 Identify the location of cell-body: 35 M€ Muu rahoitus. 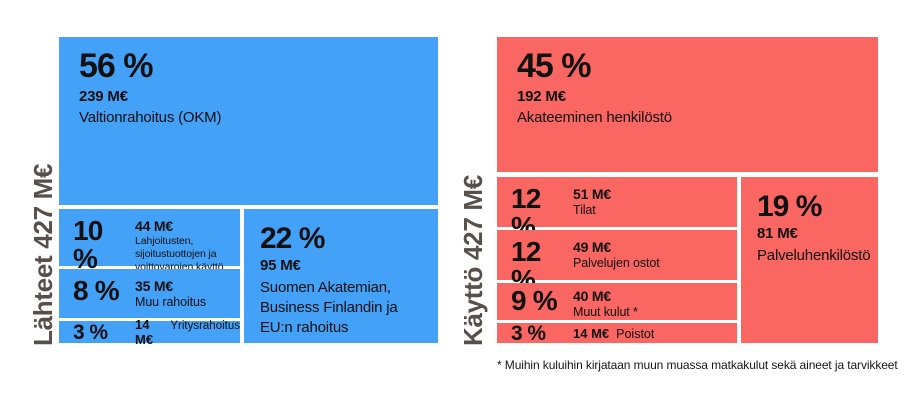
(169, 293).